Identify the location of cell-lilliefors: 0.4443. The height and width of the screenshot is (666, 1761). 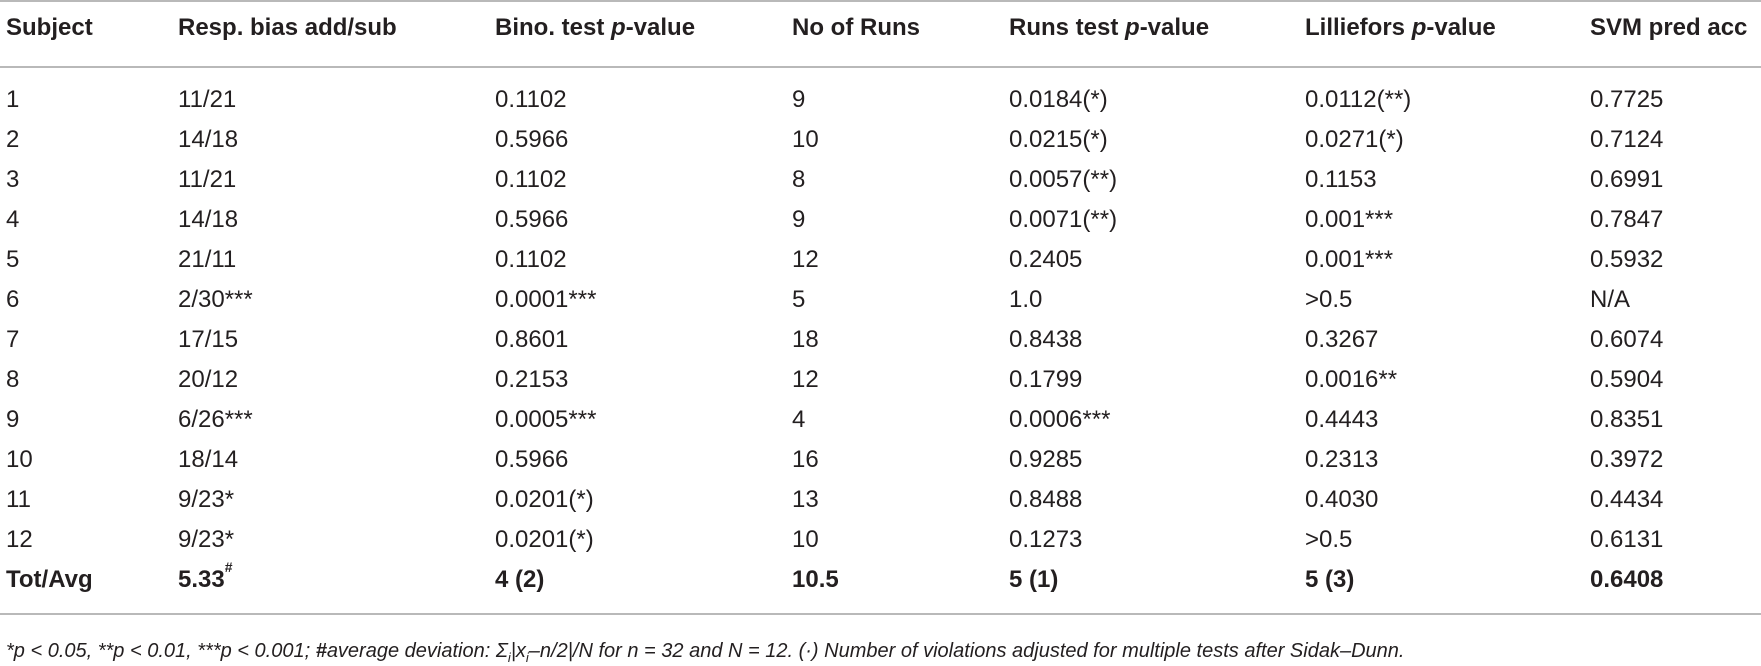
(1342, 419).